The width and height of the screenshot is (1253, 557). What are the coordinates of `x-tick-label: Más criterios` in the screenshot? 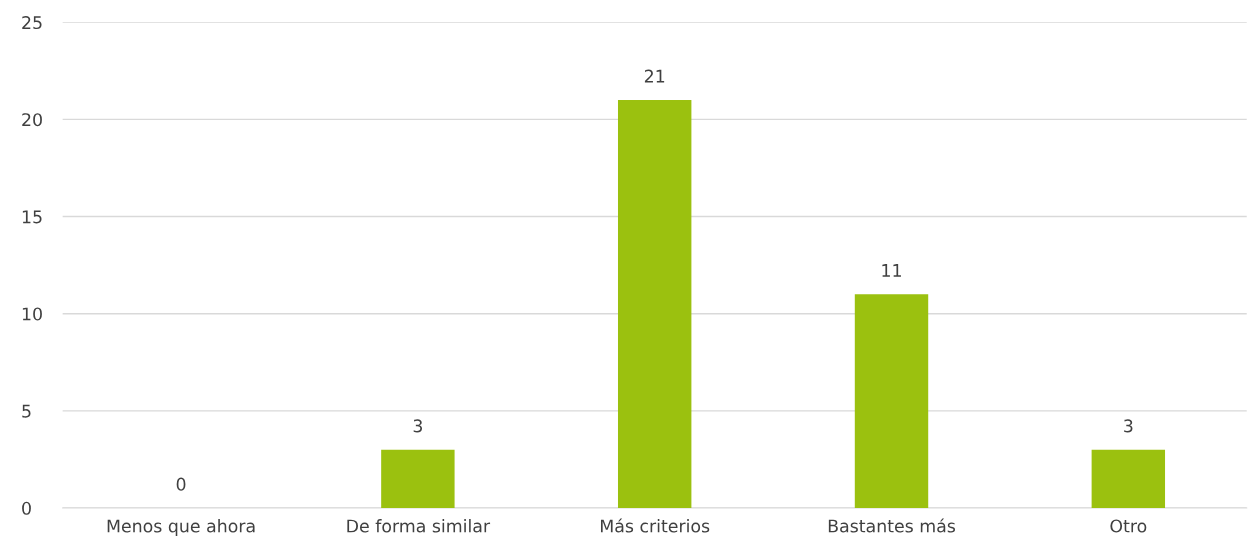 It's located at (655, 525).